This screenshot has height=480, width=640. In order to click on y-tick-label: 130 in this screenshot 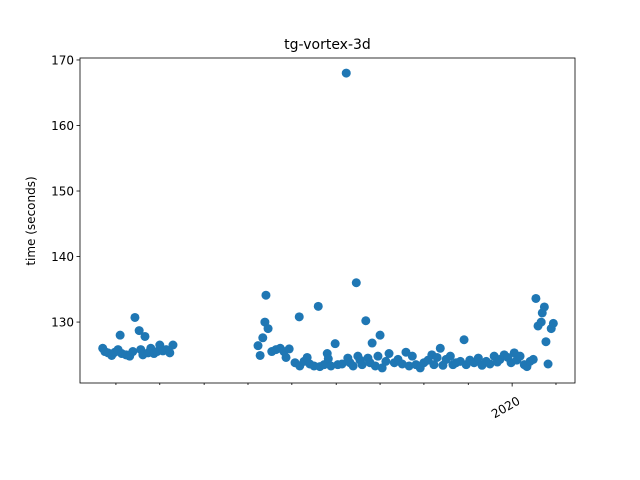, I will do `click(62, 323)`.